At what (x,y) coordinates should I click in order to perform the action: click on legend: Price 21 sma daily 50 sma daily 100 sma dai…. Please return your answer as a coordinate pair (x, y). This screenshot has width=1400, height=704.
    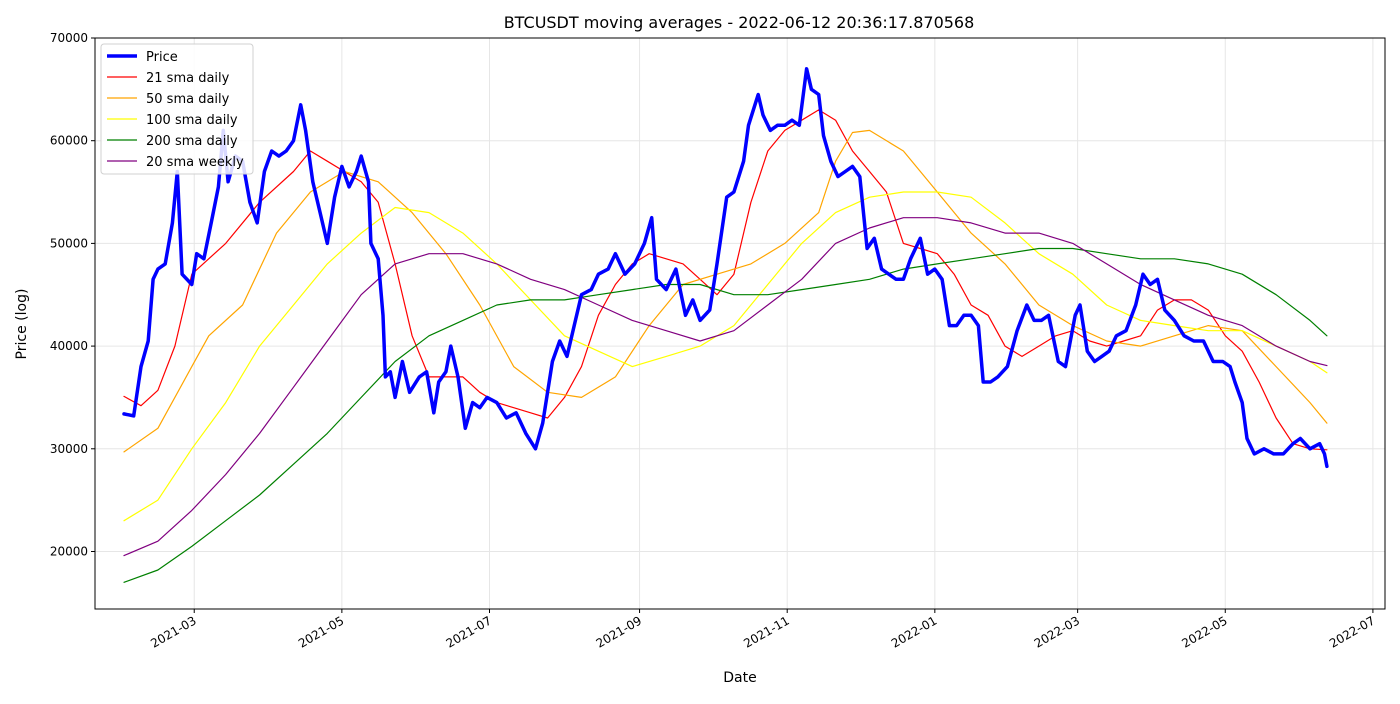
    Looking at the image, I should click on (177, 109).